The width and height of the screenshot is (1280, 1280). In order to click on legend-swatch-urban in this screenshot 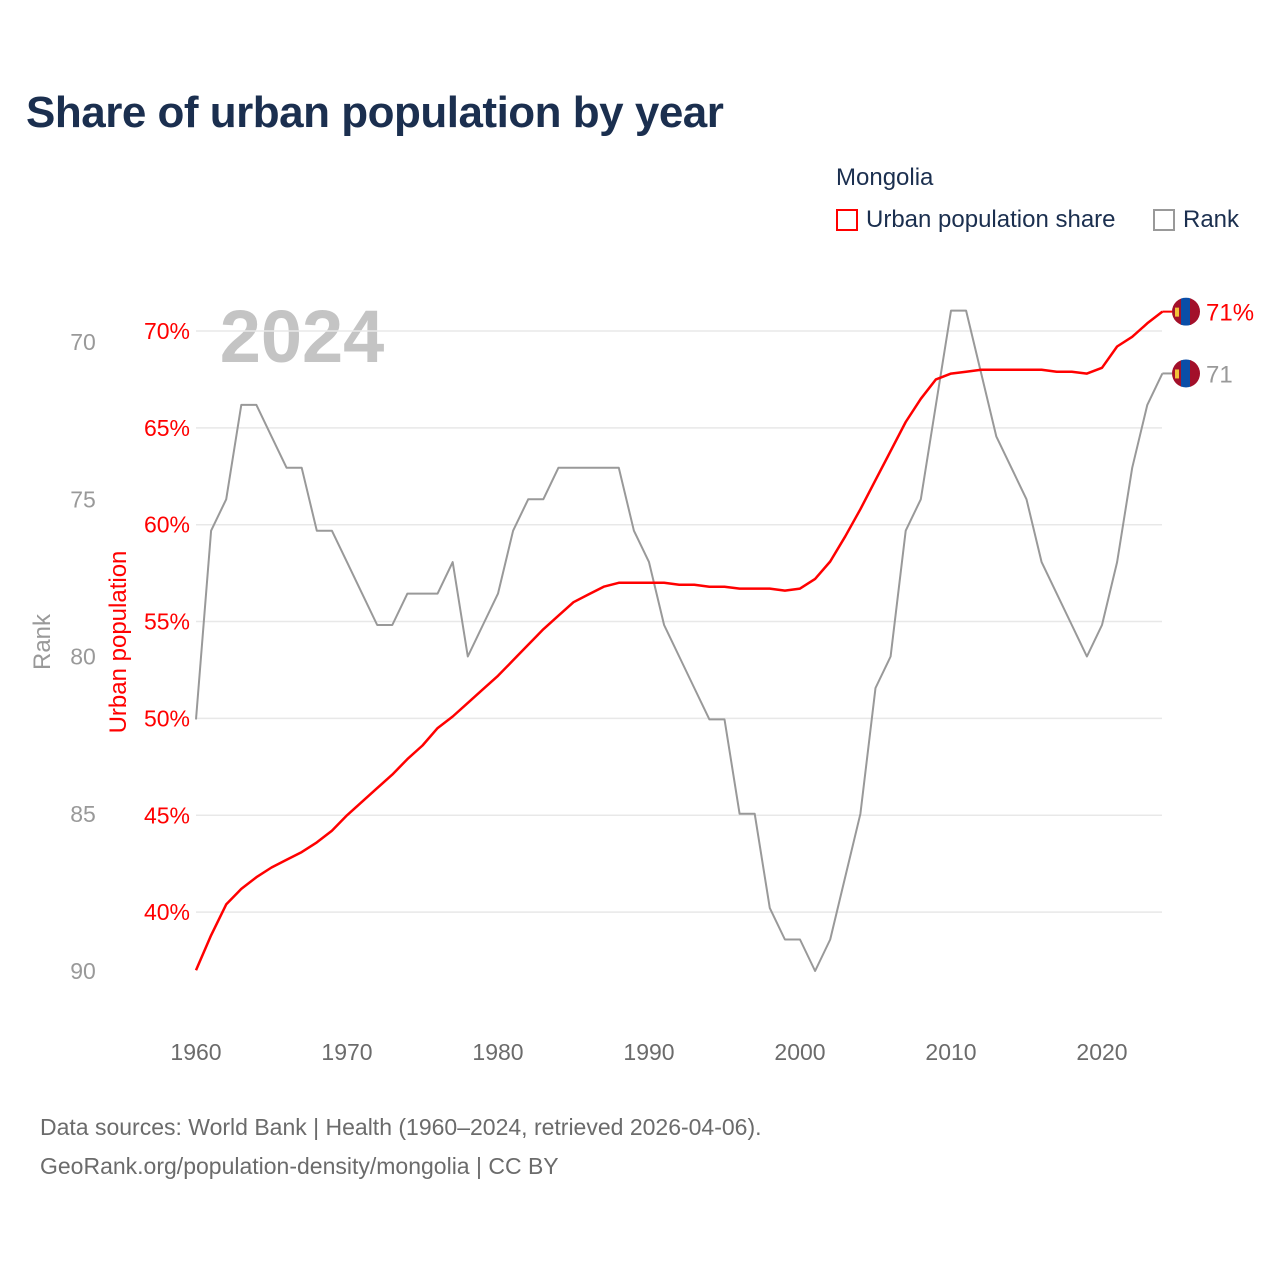, I will do `click(847, 220)`.